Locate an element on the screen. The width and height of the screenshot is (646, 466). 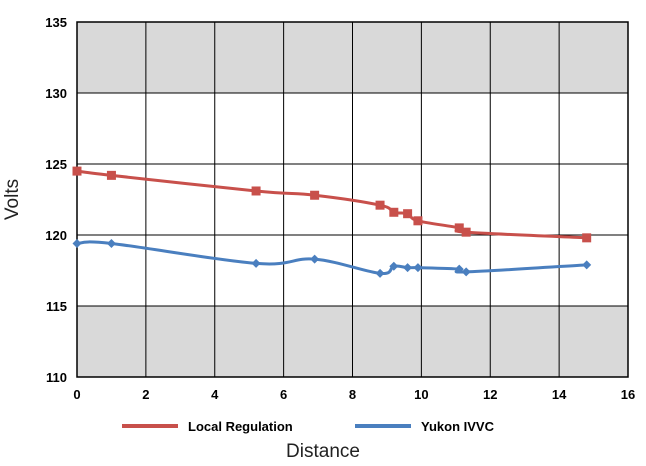
y-tick-label: 135 is located at coordinates (56, 22).